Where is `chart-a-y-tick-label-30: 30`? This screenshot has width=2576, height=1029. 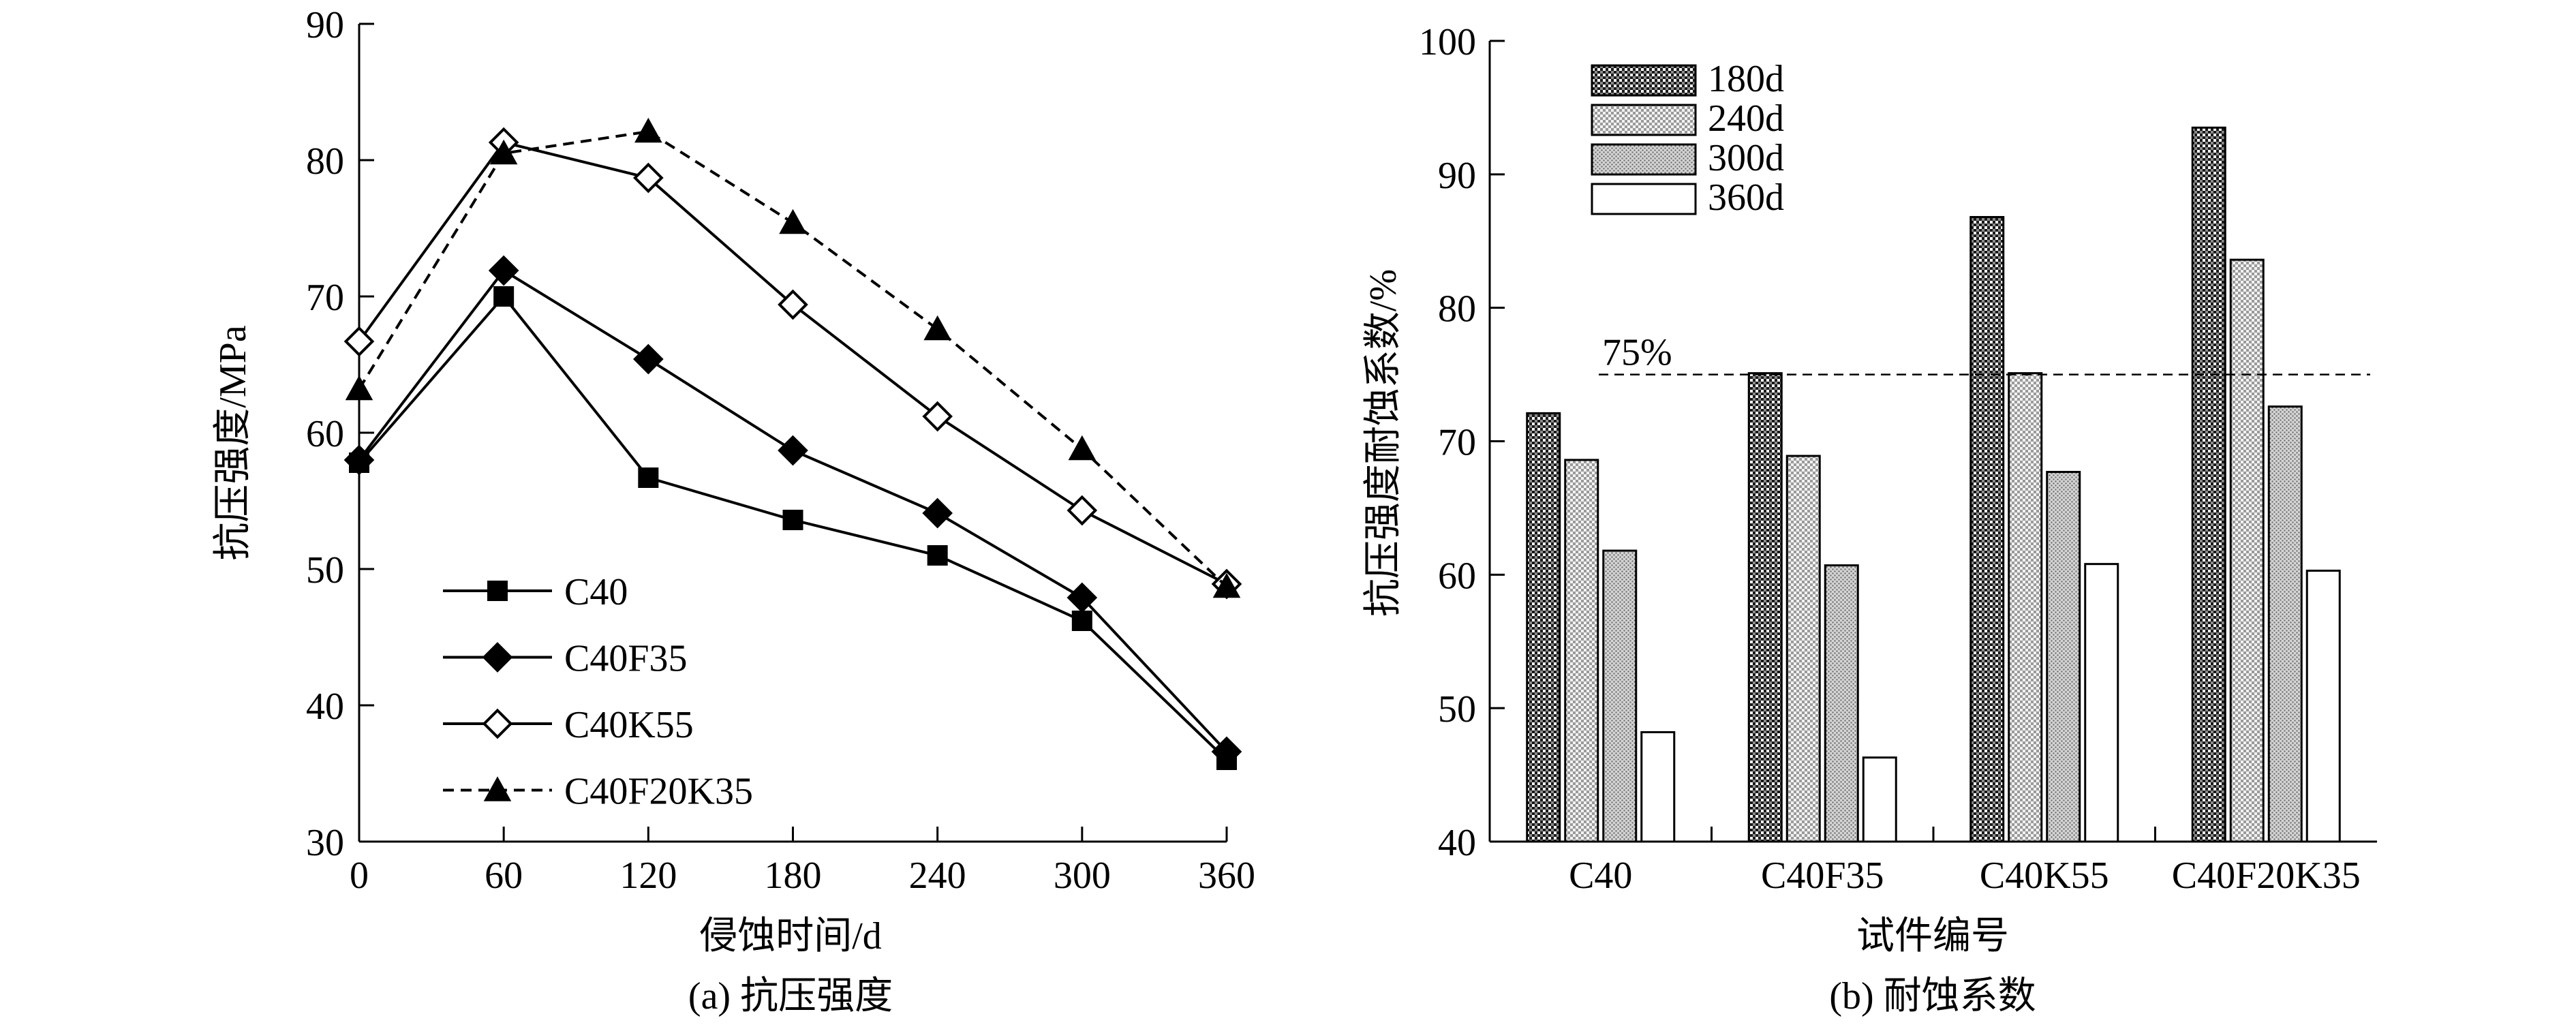
chart-a-y-tick-label-30: 30 is located at coordinates (325, 843).